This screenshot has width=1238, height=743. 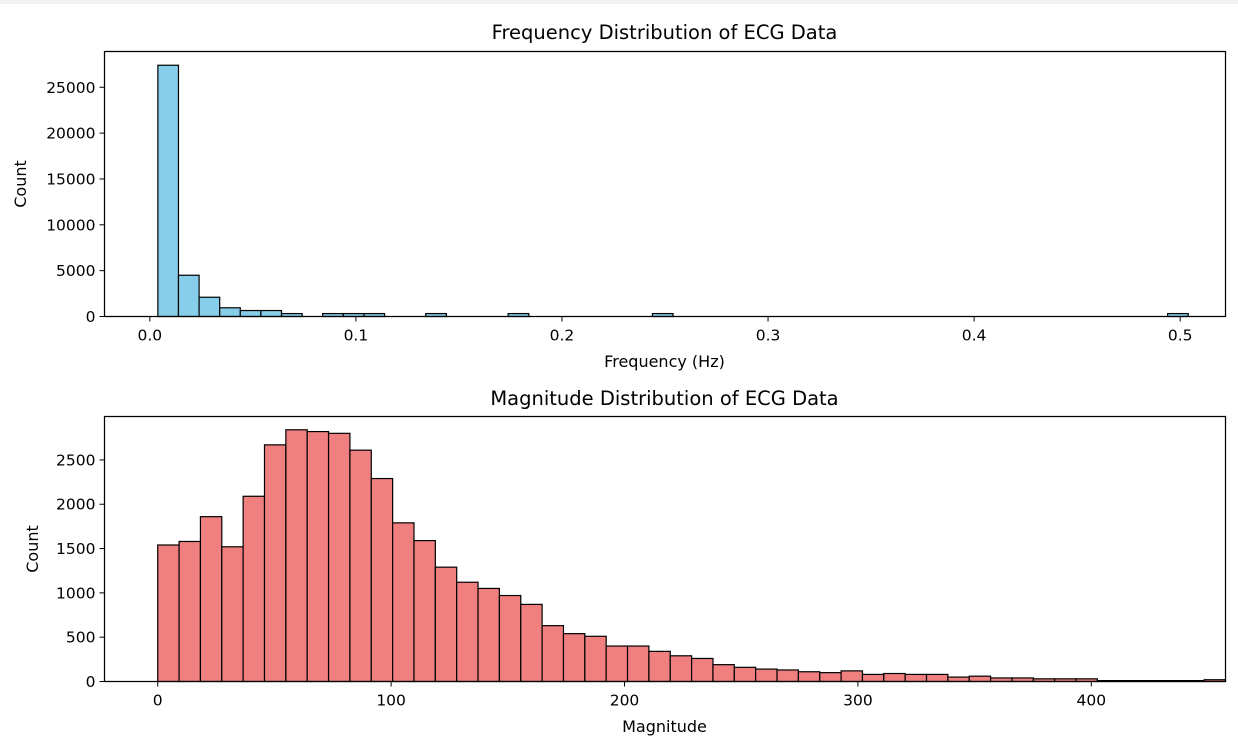 I want to click on y-tick-label: 10000, so click(x=70, y=225).